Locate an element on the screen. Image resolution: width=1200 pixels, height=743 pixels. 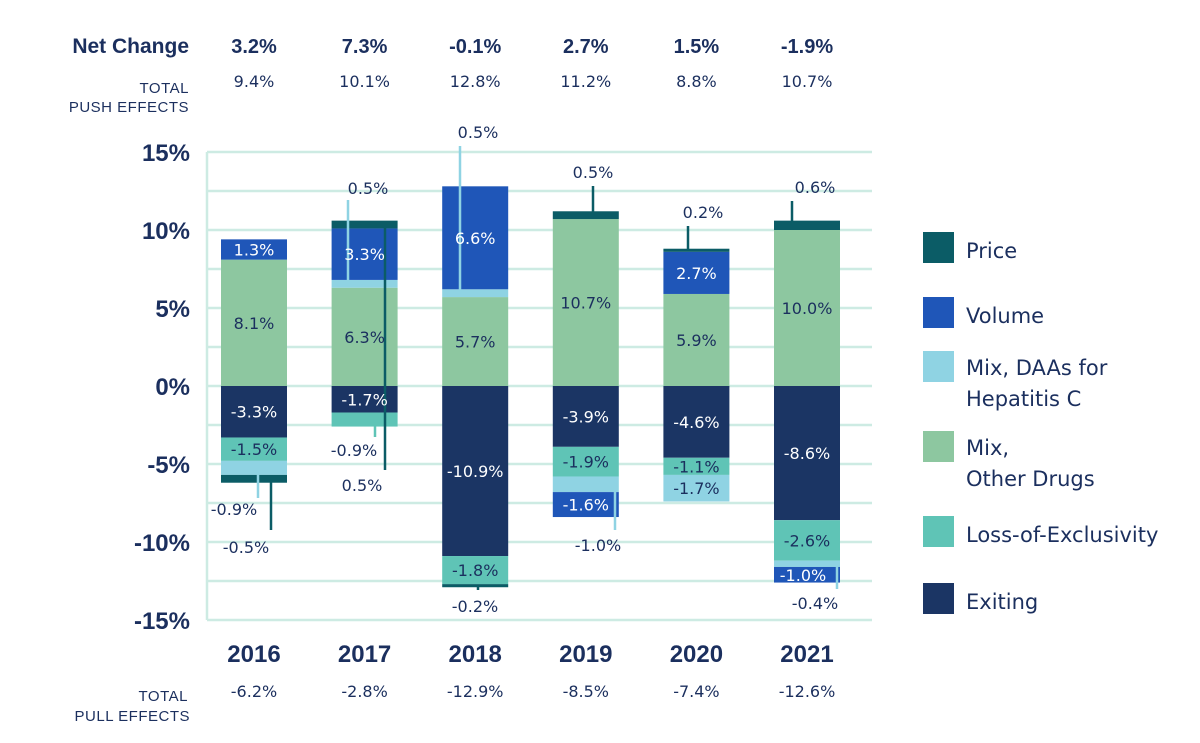
segment-label: -1.9% is located at coordinates (586, 462).